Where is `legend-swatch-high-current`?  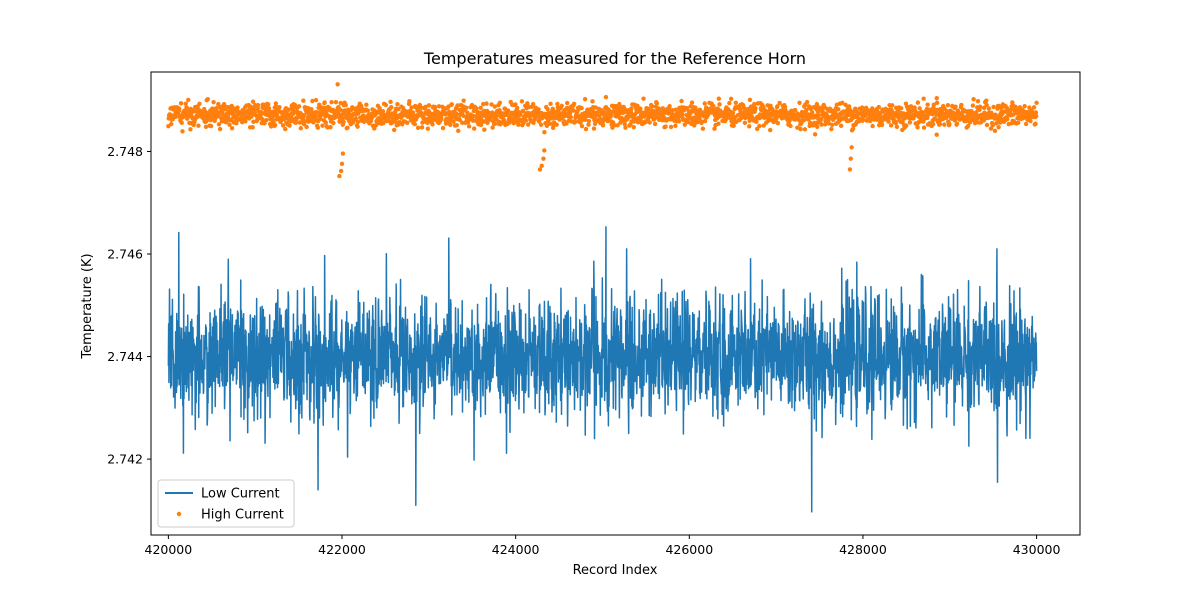
legend-swatch-high-current is located at coordinates (179, 514).